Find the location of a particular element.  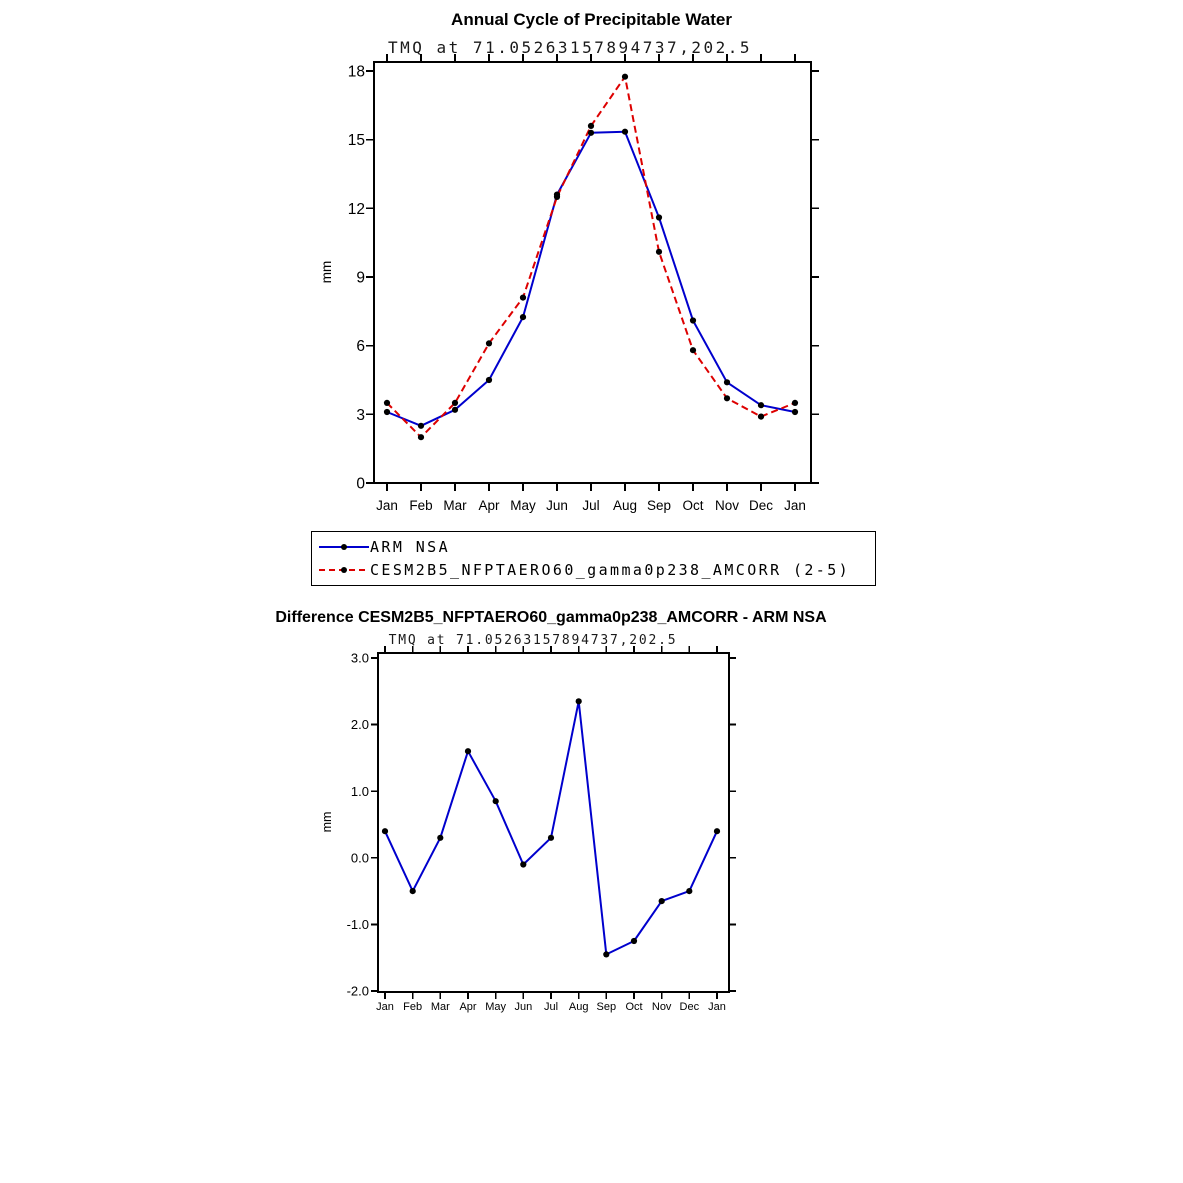

svg-text: 0 is located at coordinates (360, 483).